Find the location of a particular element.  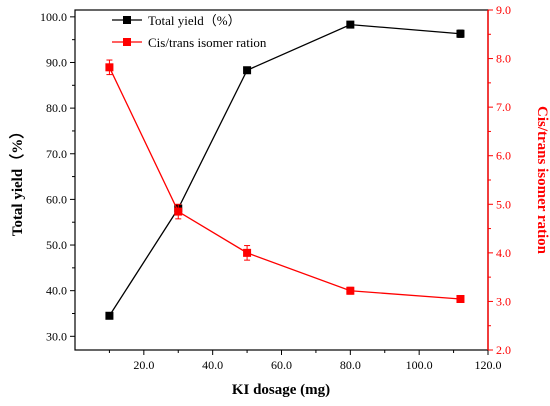

left-y-tick-label: 80.0 is located at coordinates (56, 108).